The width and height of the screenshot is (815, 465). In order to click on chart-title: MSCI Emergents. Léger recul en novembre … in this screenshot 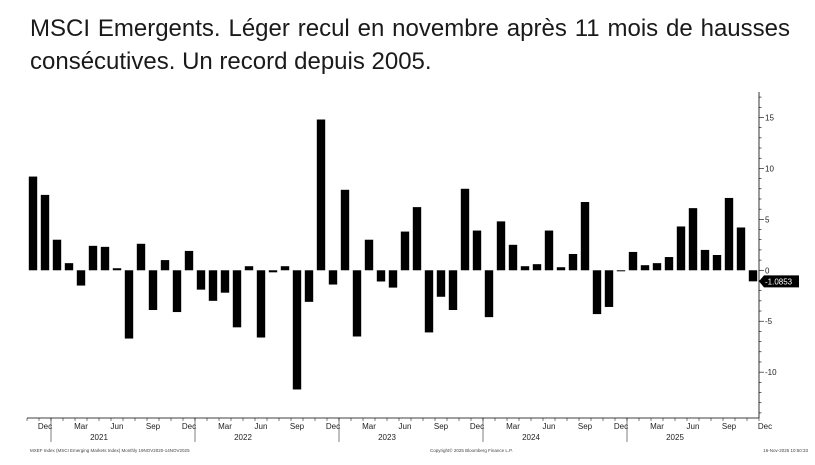, I will do `click(410, 45)`.